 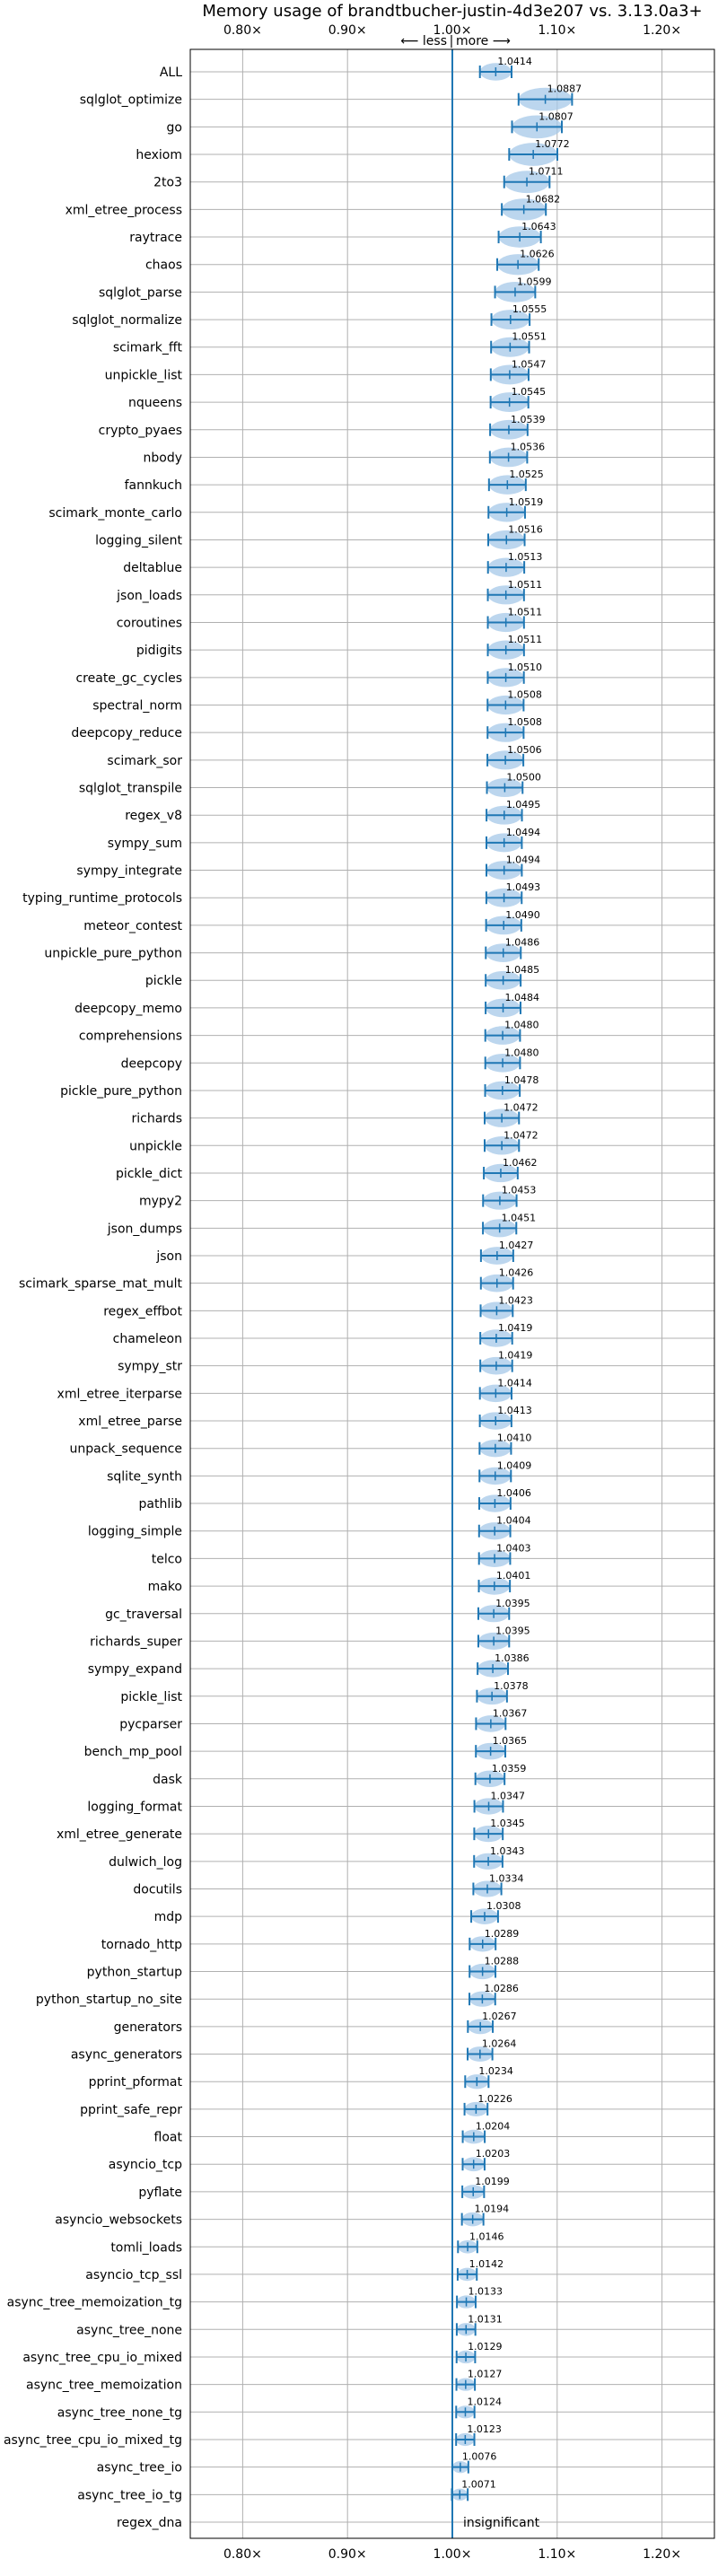 What do you see at coordinates (159, 651) in the screenshot?
I see `category-label: pidigits` at bounding box center [159, 651].